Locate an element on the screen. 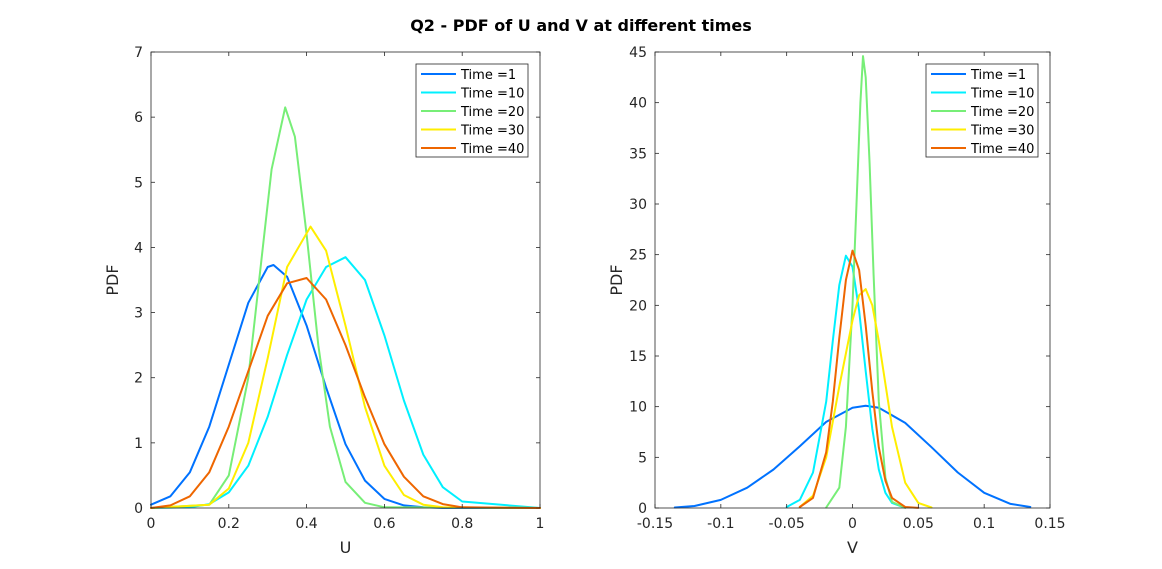  y-tick-label: 6 is located at coordinates (138, 118).